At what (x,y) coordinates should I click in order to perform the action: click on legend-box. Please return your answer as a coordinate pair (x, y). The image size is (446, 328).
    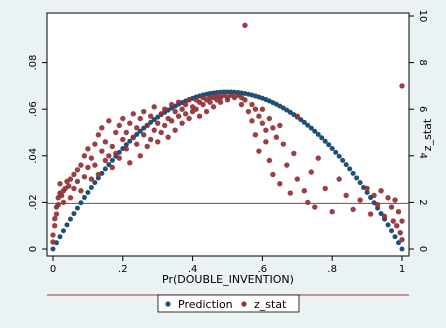
    Looking at the image, I should click on (228, 303).